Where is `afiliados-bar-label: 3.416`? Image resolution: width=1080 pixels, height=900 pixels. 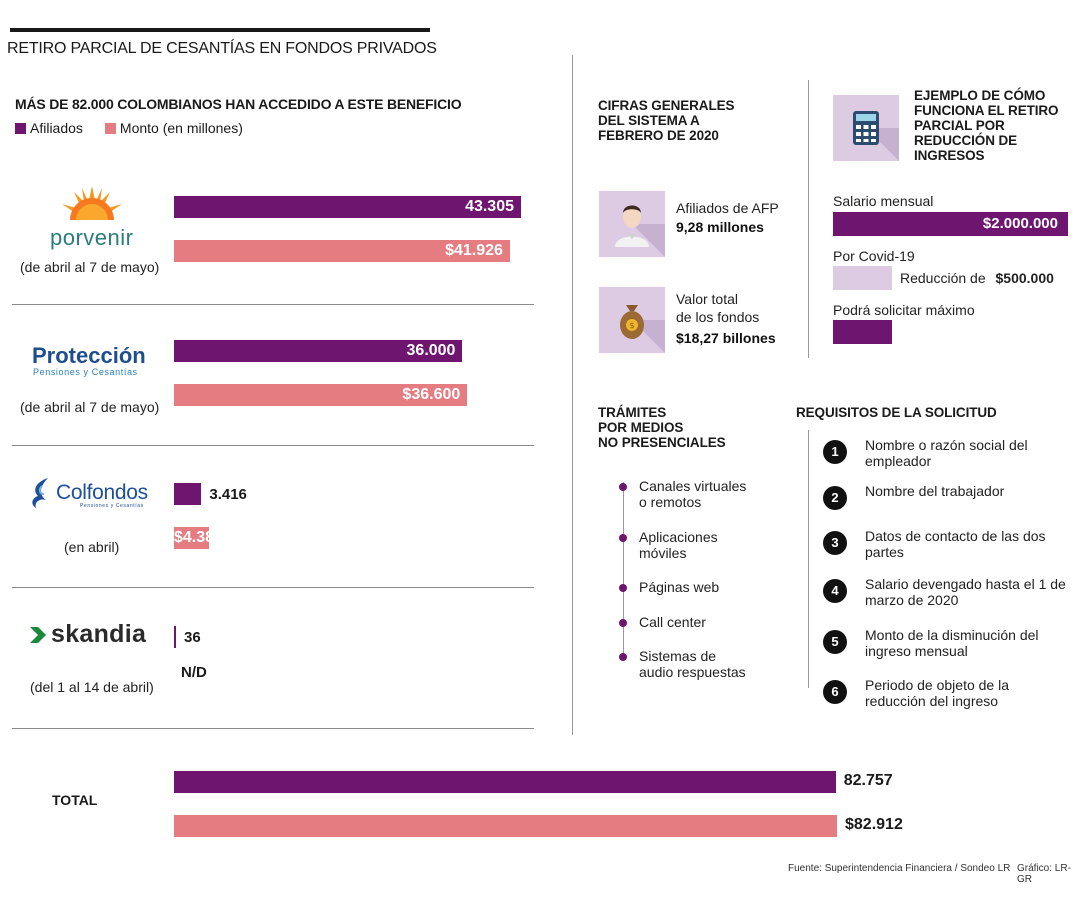 afiliados-bar-label: 3.416 is located at coordinates (228, 494).